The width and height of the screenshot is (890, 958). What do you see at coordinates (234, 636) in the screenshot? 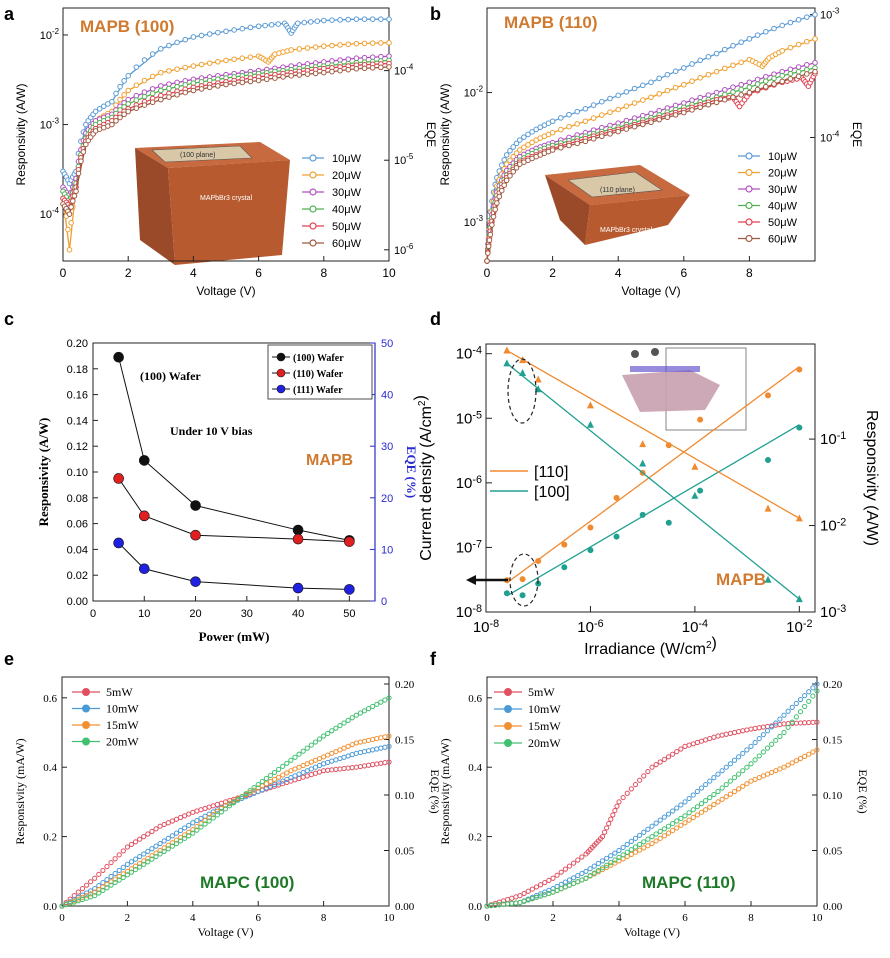
I see `x-axis-label: Power (mW)` at bounding box center [234, 636].